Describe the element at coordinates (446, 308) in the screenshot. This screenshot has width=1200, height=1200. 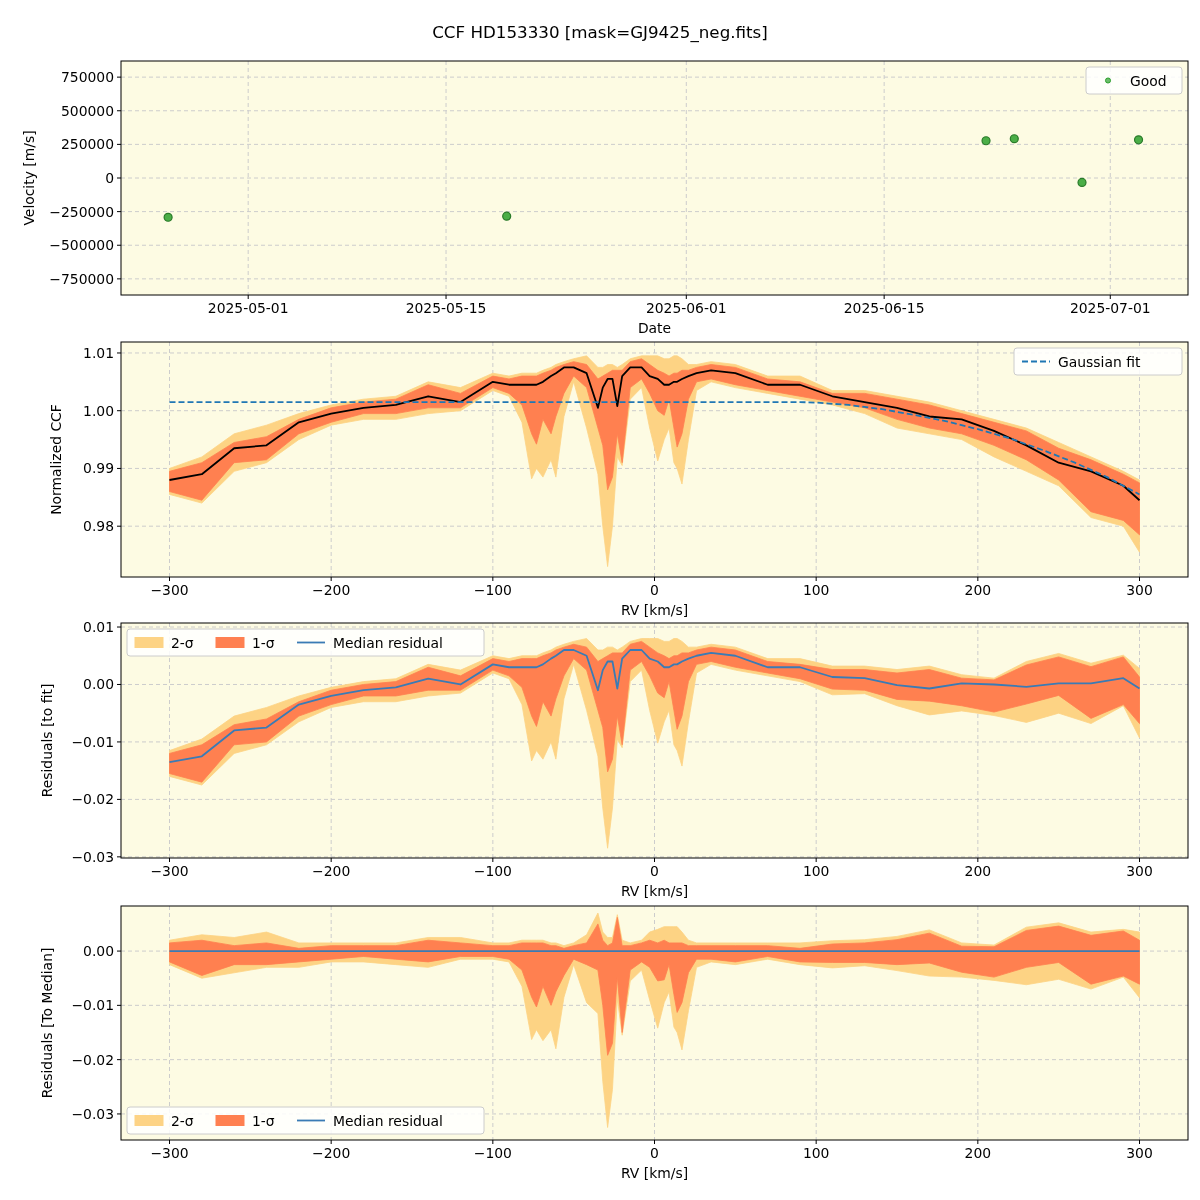
I see `x-tick-label: 2025-05-15` at that location.